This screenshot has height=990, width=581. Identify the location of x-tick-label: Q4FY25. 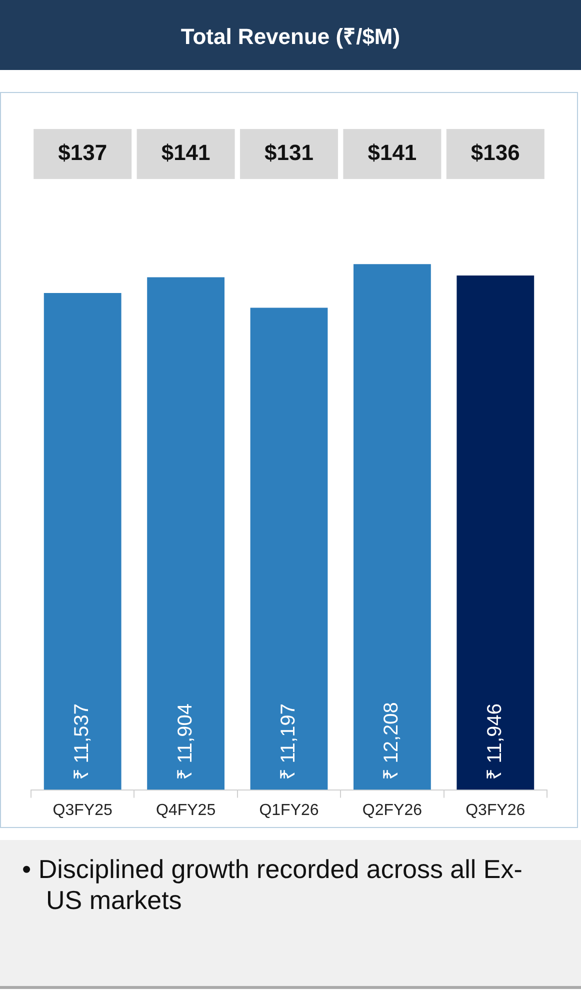
(186, 810).